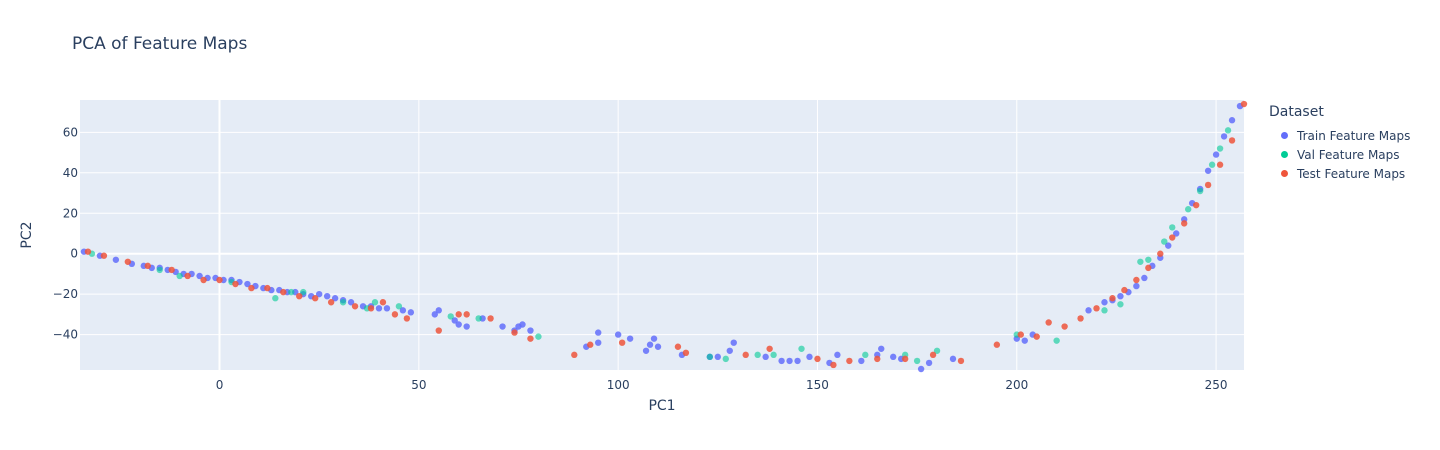 The image size is (1440, 450). I want to click on legend-item-val: Val Feature Maps, so click(1339, 154).